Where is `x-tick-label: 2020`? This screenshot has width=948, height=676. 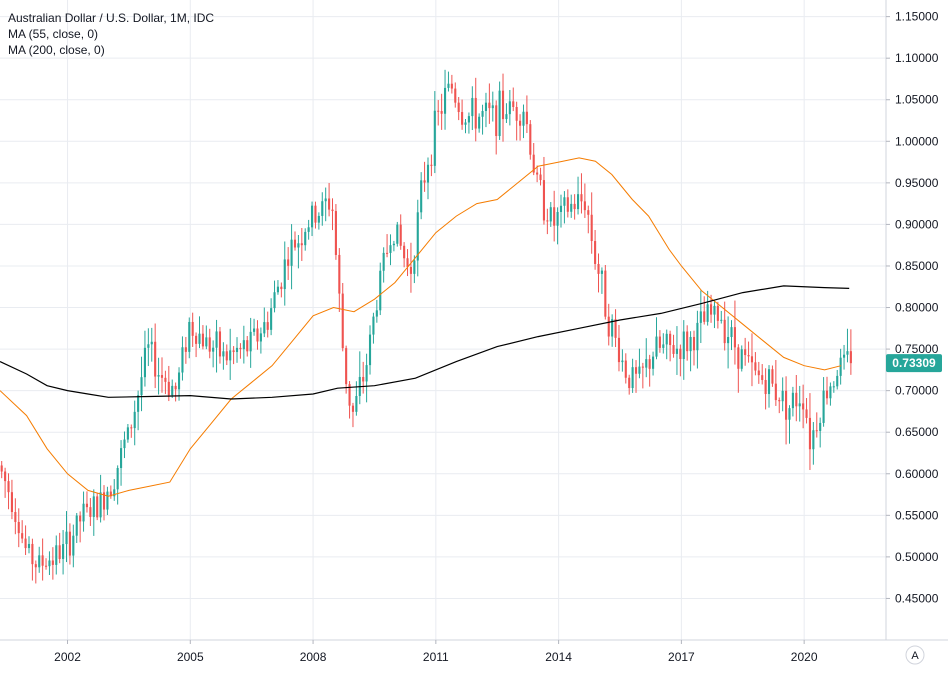
x-tick-label: 2020 is located at coordinates (804, 657).